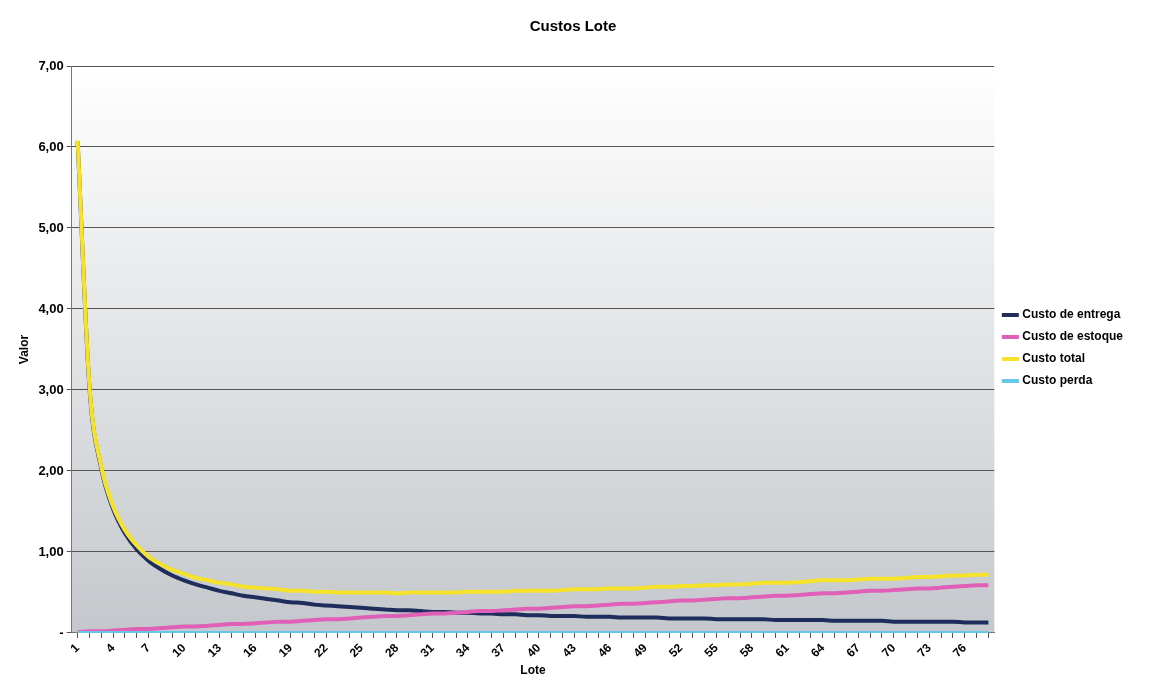 The width and height of the screenshot is (1151, 688). Describe the element at coordinates (214, 650) in the screenshot. I see `x-tick-label: 13` at that location.